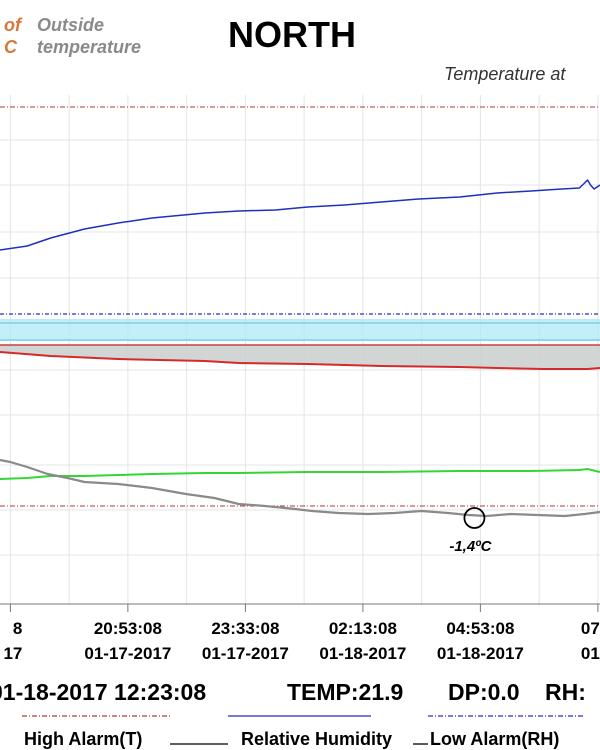 This screenshot has width=600, height=750. Describe the element at coordinates (316, 739) in the screenshot. I see `legend-label-1: Relative Humidity` at that location.